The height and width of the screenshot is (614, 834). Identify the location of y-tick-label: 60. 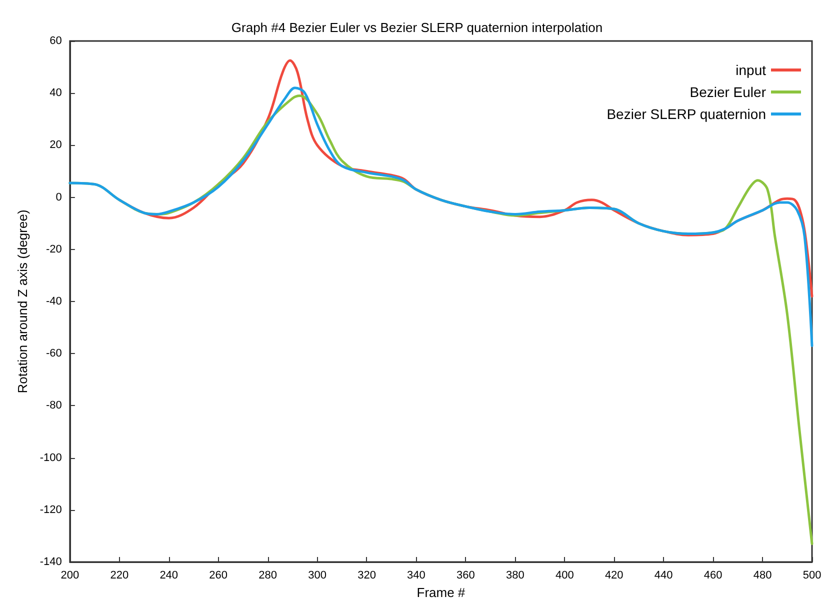
(56, 41).